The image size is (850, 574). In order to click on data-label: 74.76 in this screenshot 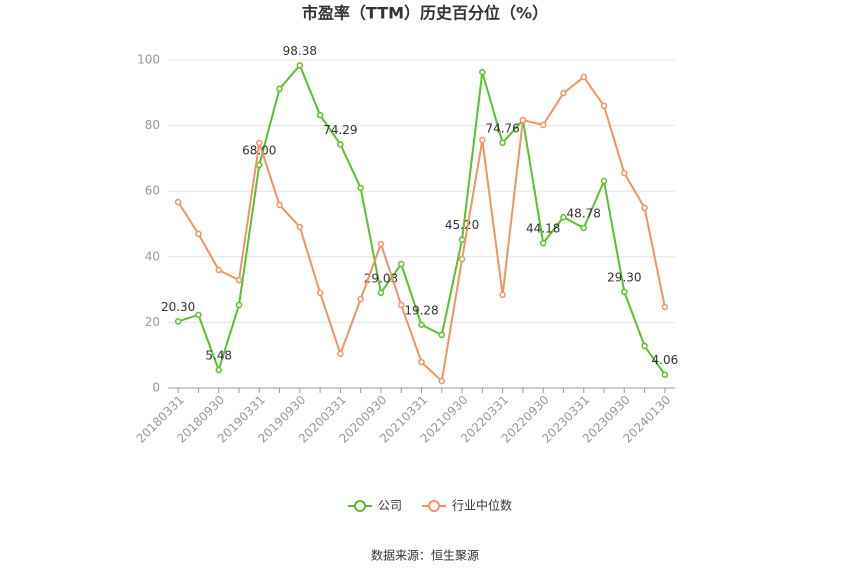, I will do `click(502, 128)`.